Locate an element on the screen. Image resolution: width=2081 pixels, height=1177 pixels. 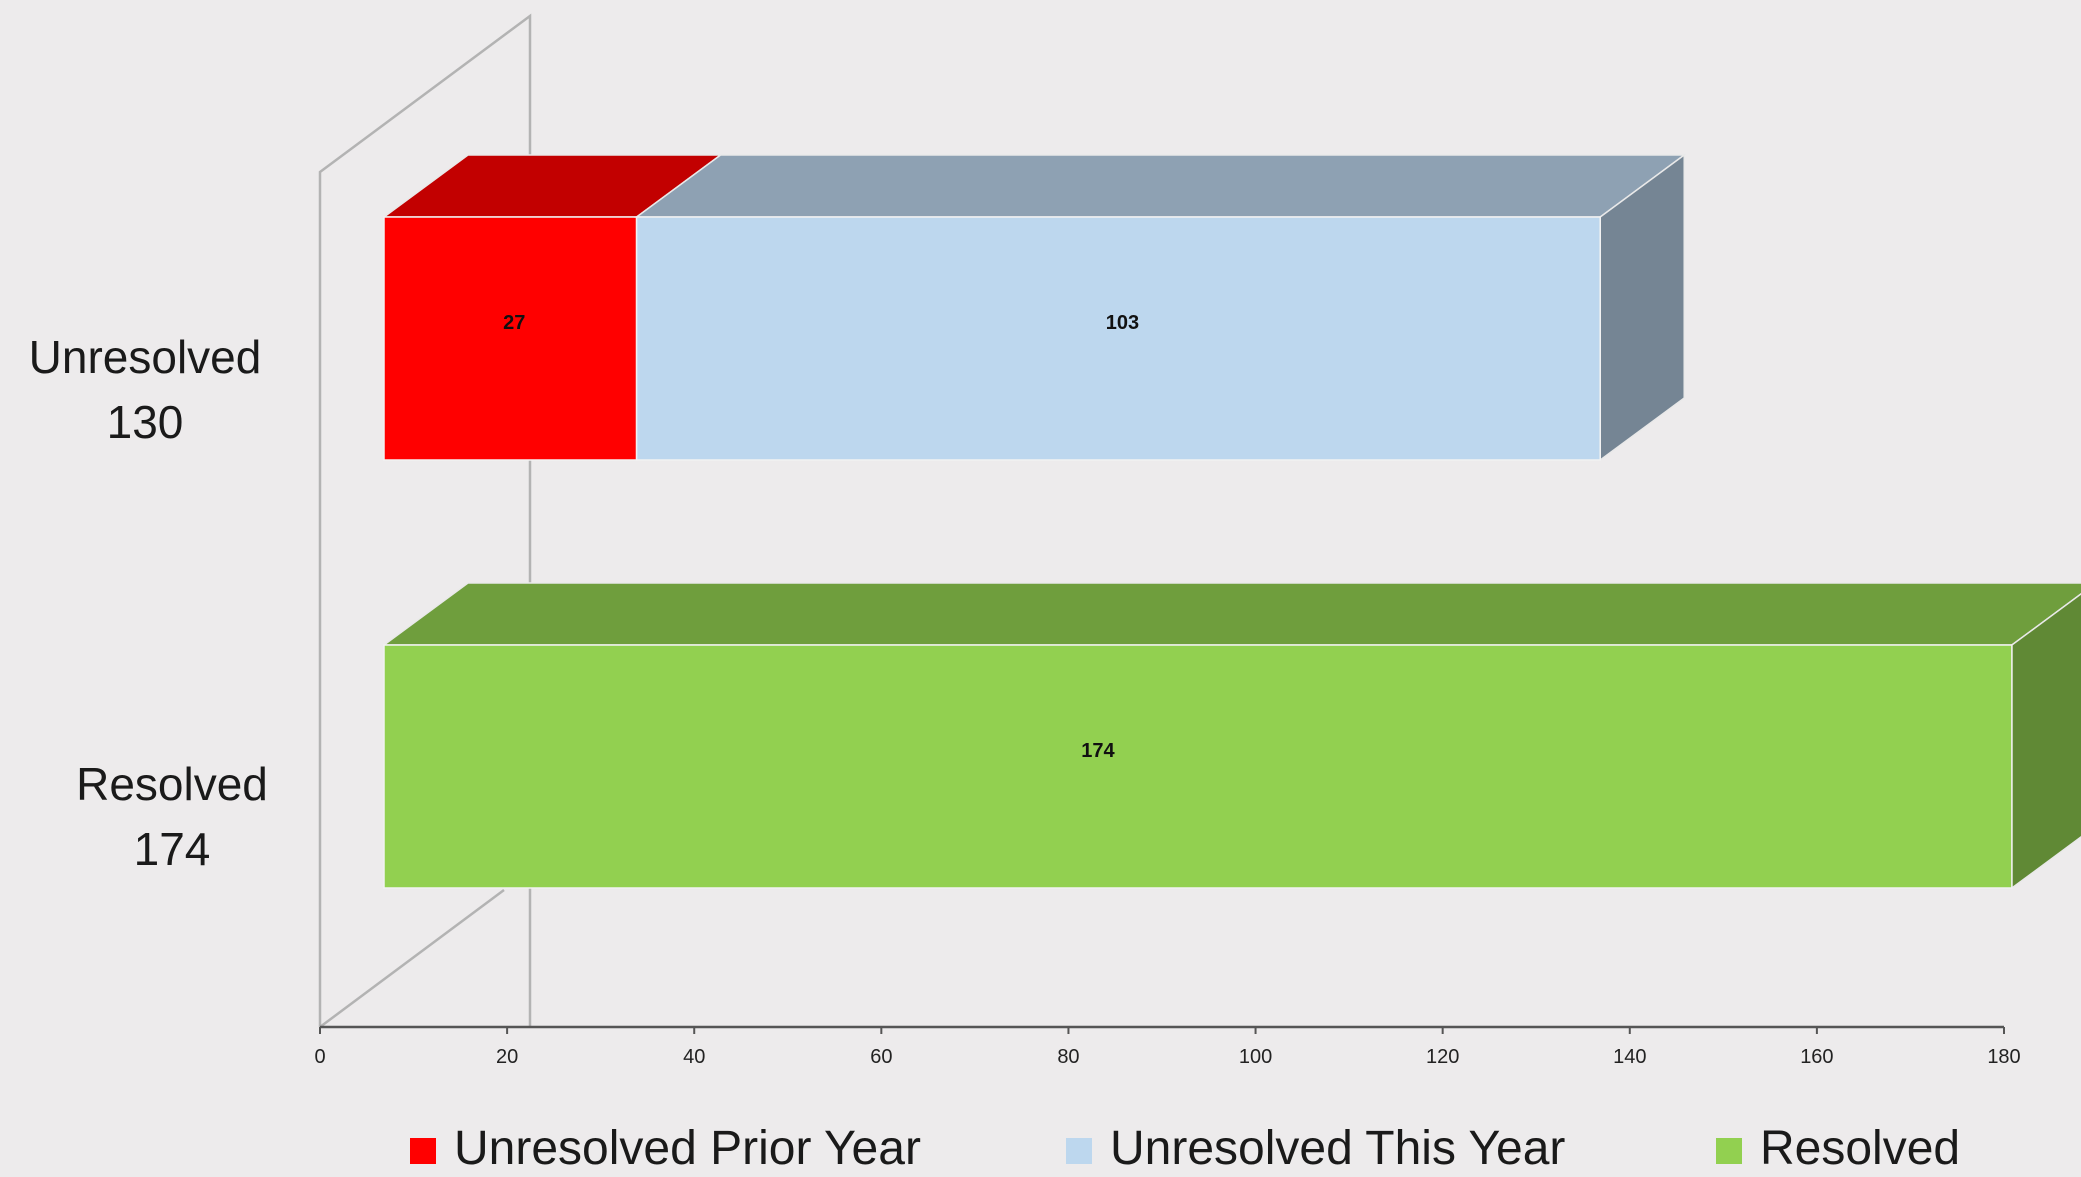
data-label-unresolved-prior-year-1: 27 is located at coordinates (514, 323).